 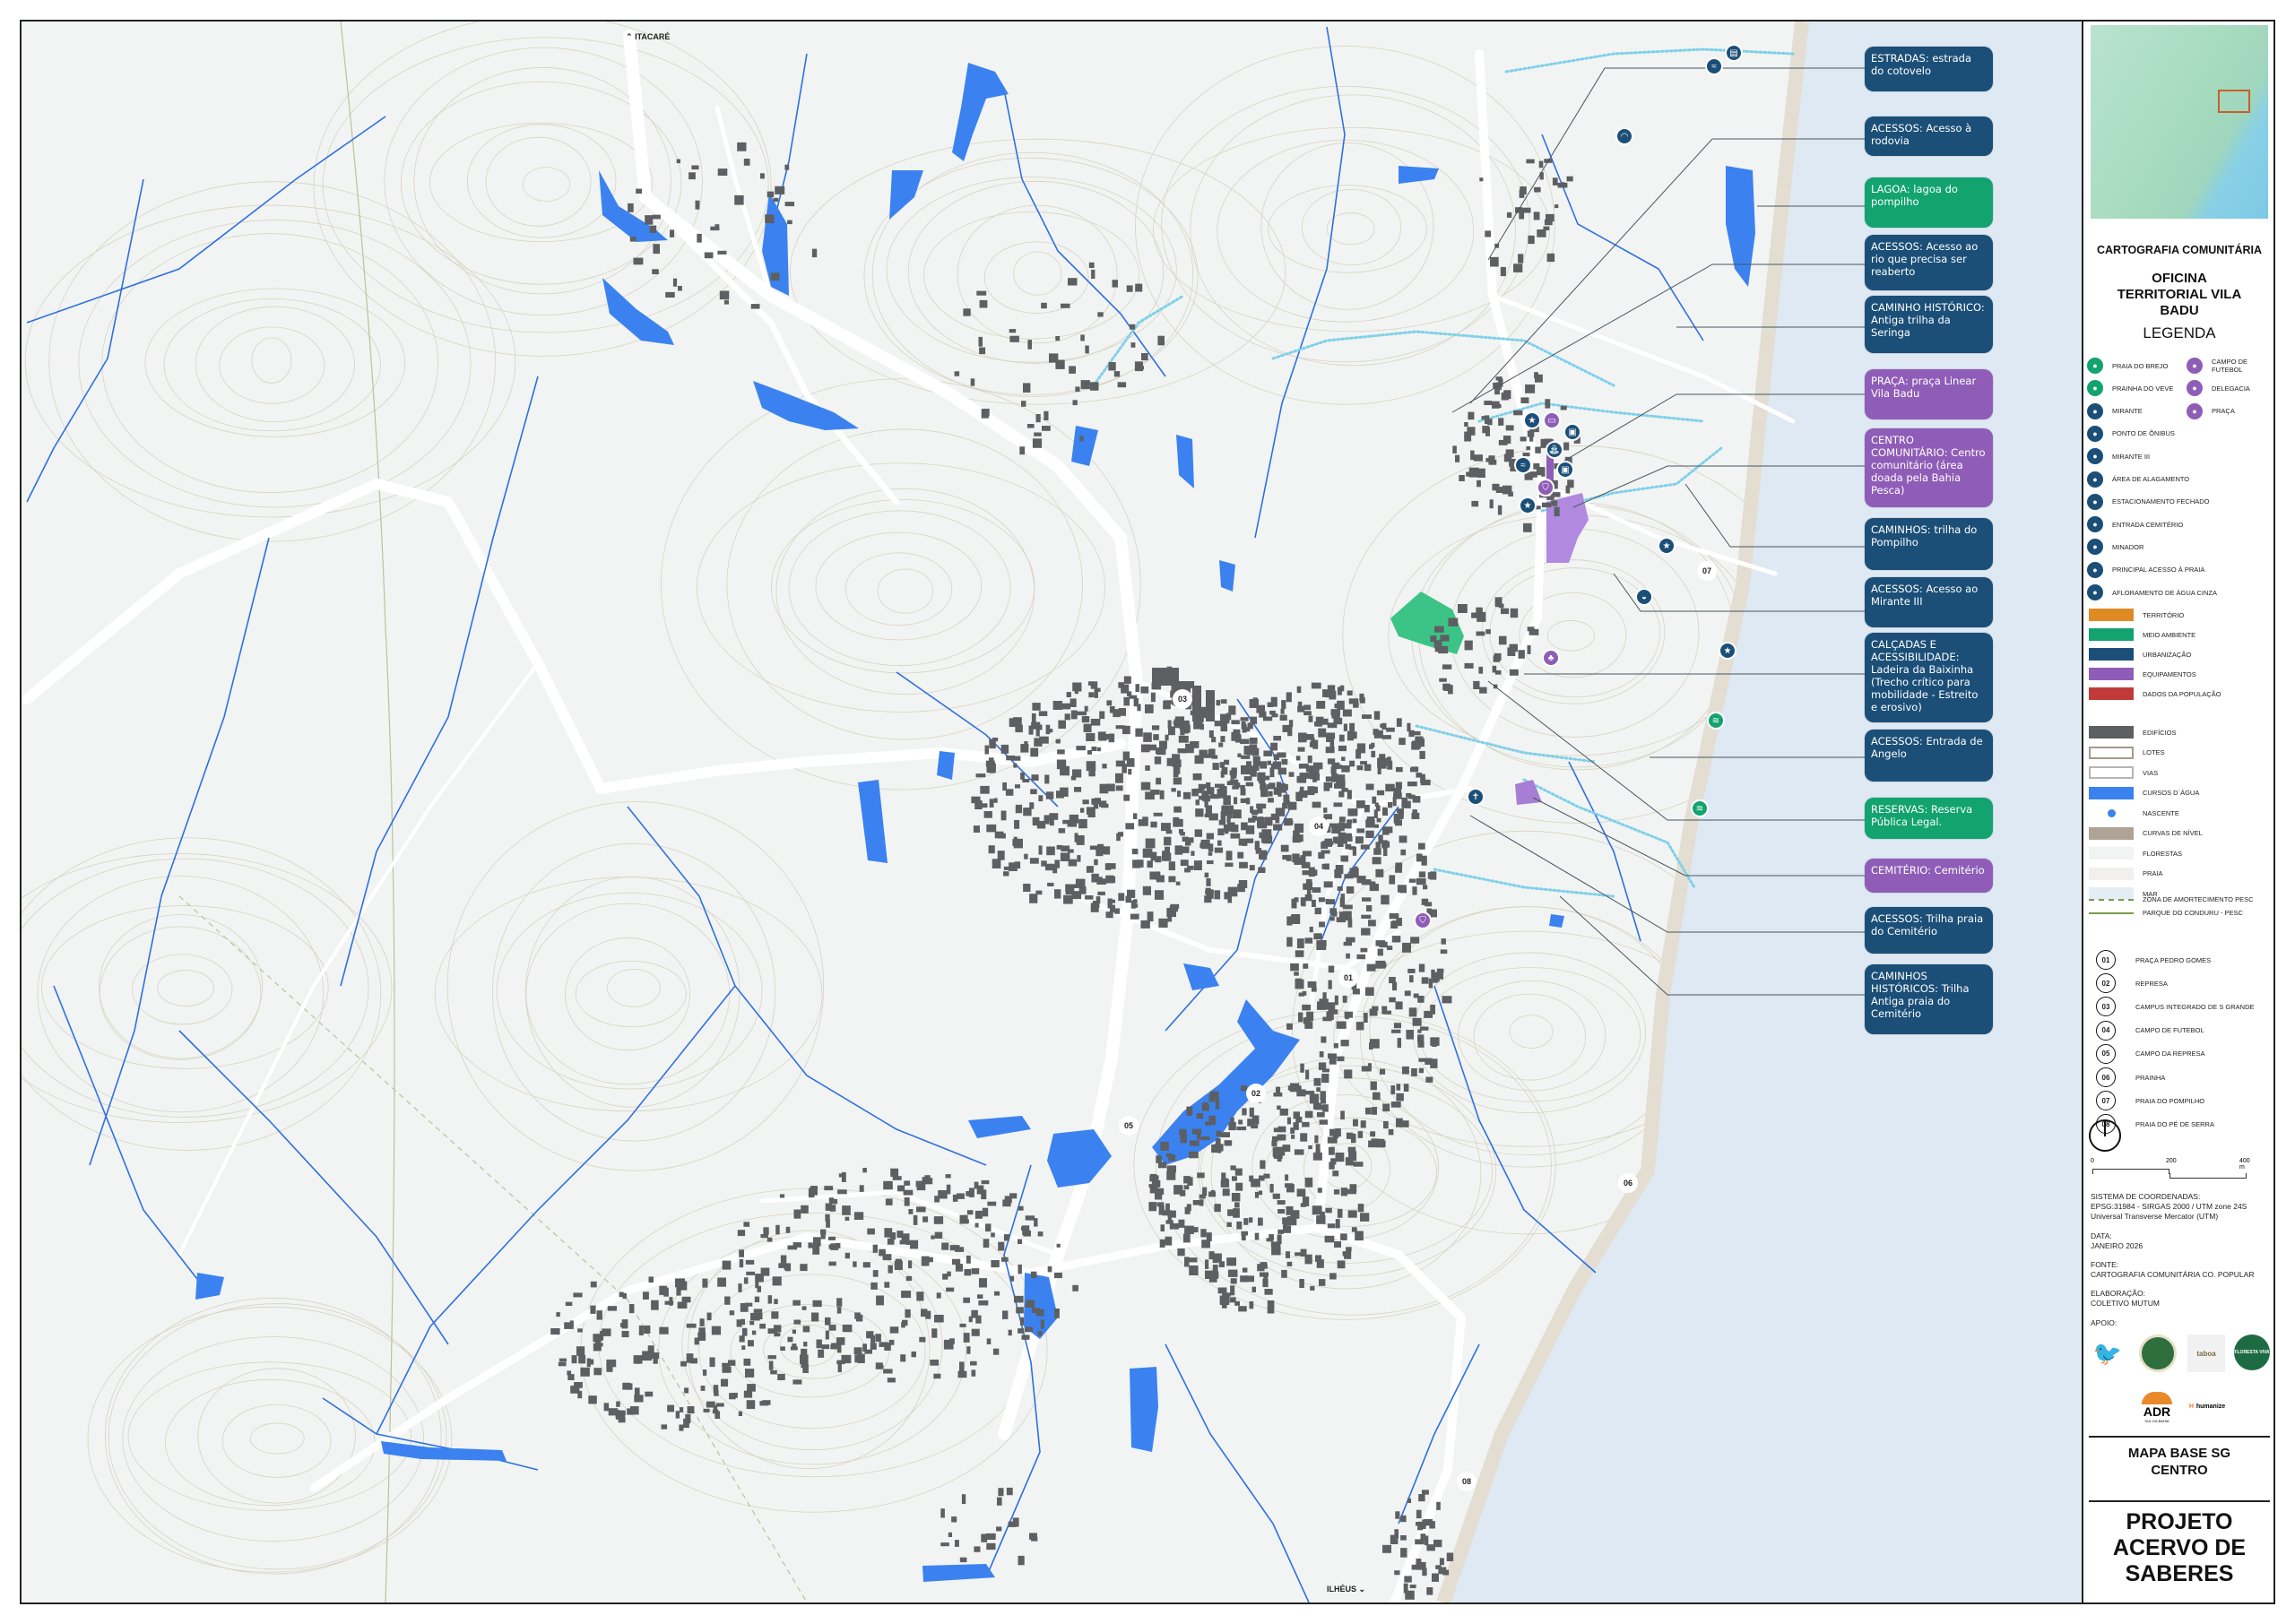 What do you see at coordinates (1552, 420) in the screenshot?
I see `soccer-field-marker: ▭` at bounding box center [1552, 420].